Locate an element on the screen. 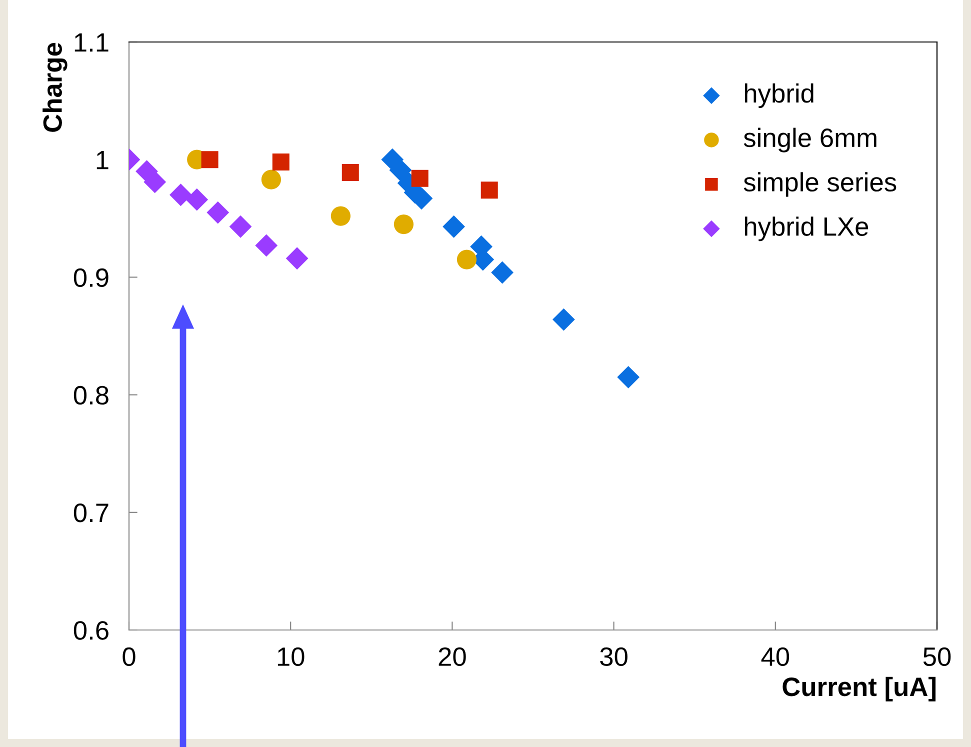 This screenshot has width=971, height=747. y-axis-title: Charge is located at coordinates (55, 87).